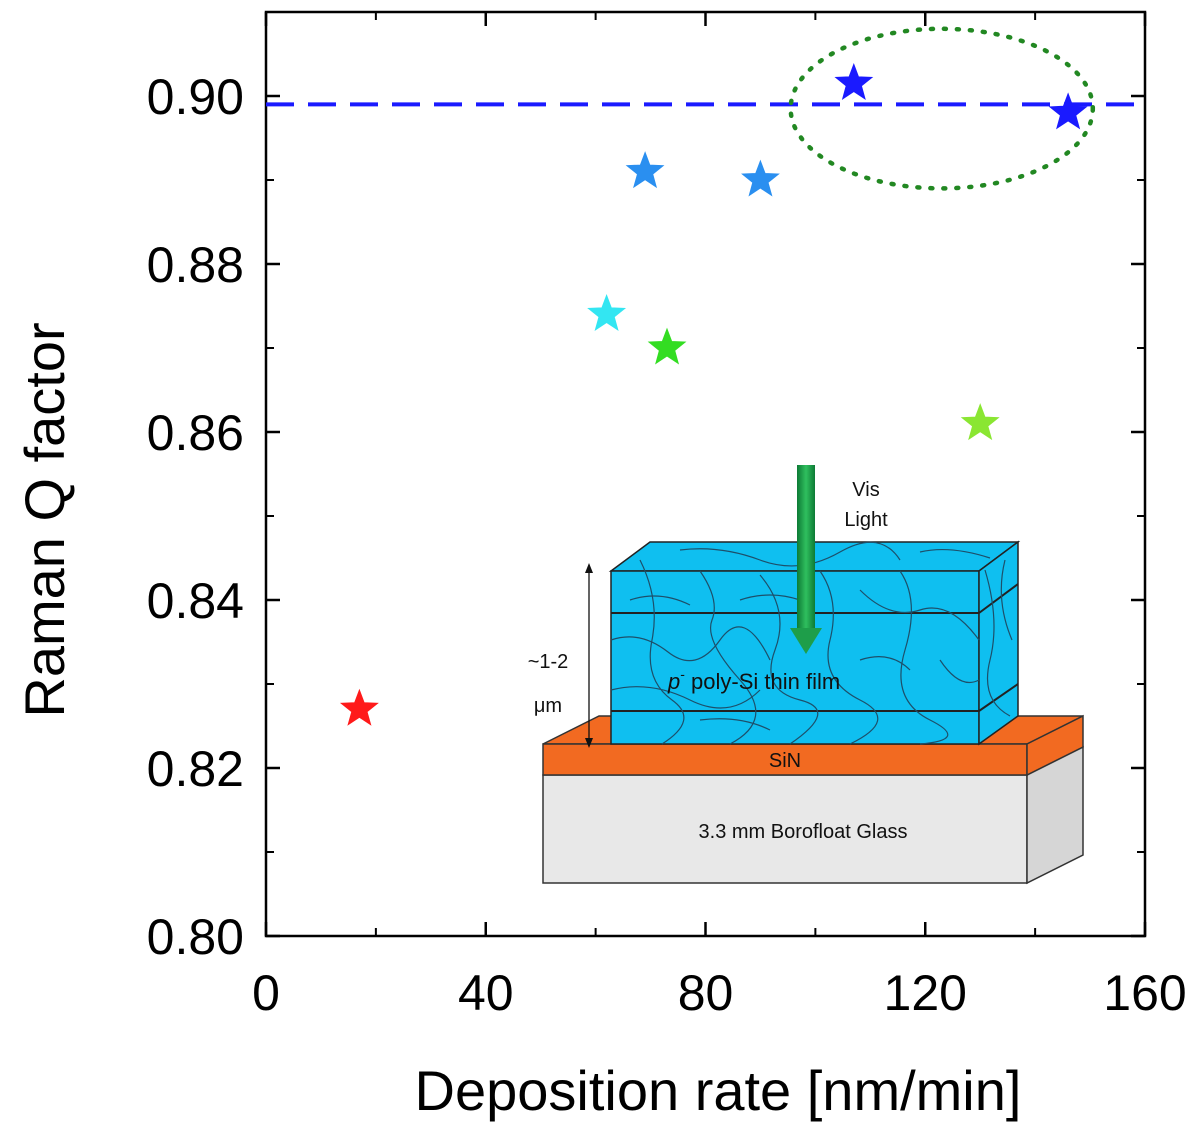 This screenshot has height=1133, width=1200. Describe the element at coordinates (1055, 745) in the screenshot. I see `sin-layer-side` at that location.